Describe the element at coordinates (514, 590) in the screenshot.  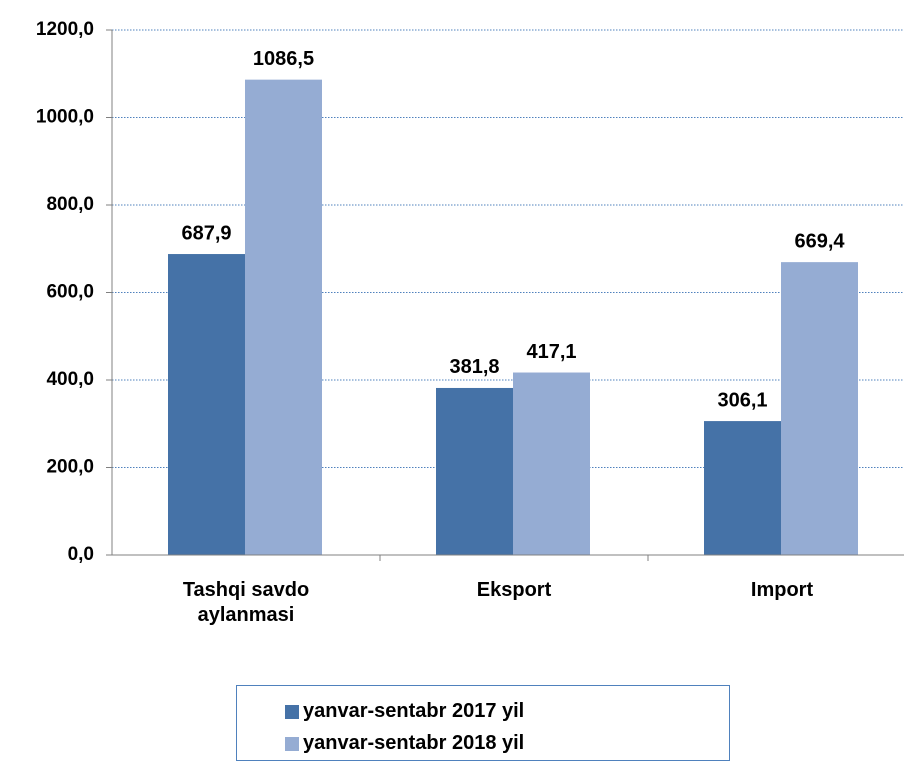
I see `x-tick-label: Eksport` at that location.